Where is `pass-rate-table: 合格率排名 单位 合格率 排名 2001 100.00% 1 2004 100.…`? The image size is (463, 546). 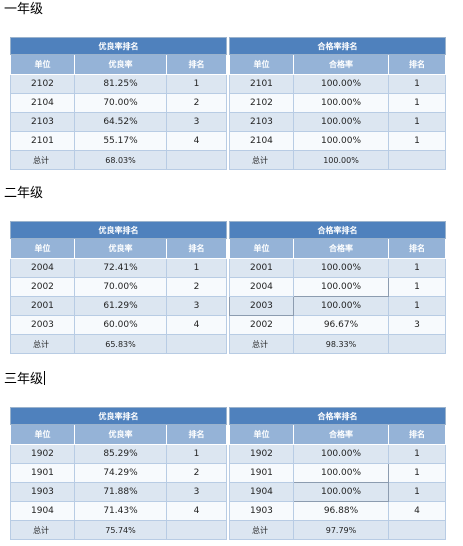
pass-rate-table: 合格率排名 单位 合格率 排名 2001 100.00% 1 2004 100.… is located at coordinates (337, 287).